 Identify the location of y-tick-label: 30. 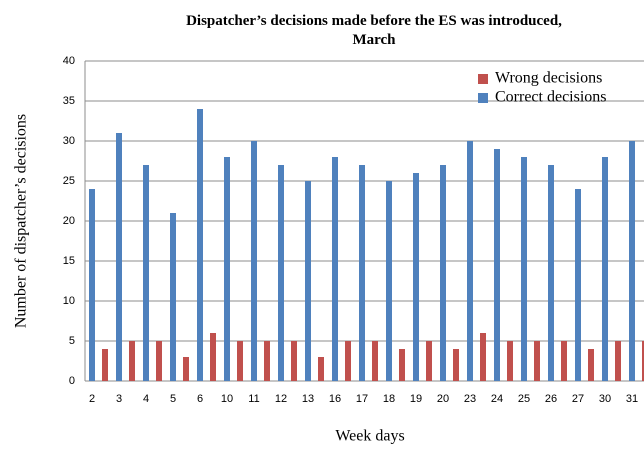
(69, 141).